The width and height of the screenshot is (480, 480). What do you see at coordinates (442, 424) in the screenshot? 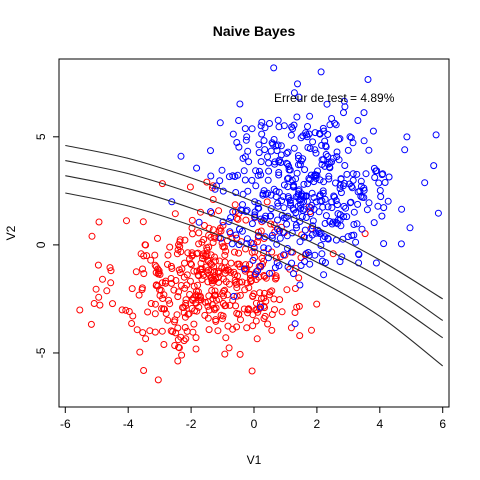
I see `x-tick-label: 6` at bounding box center [442, 424].